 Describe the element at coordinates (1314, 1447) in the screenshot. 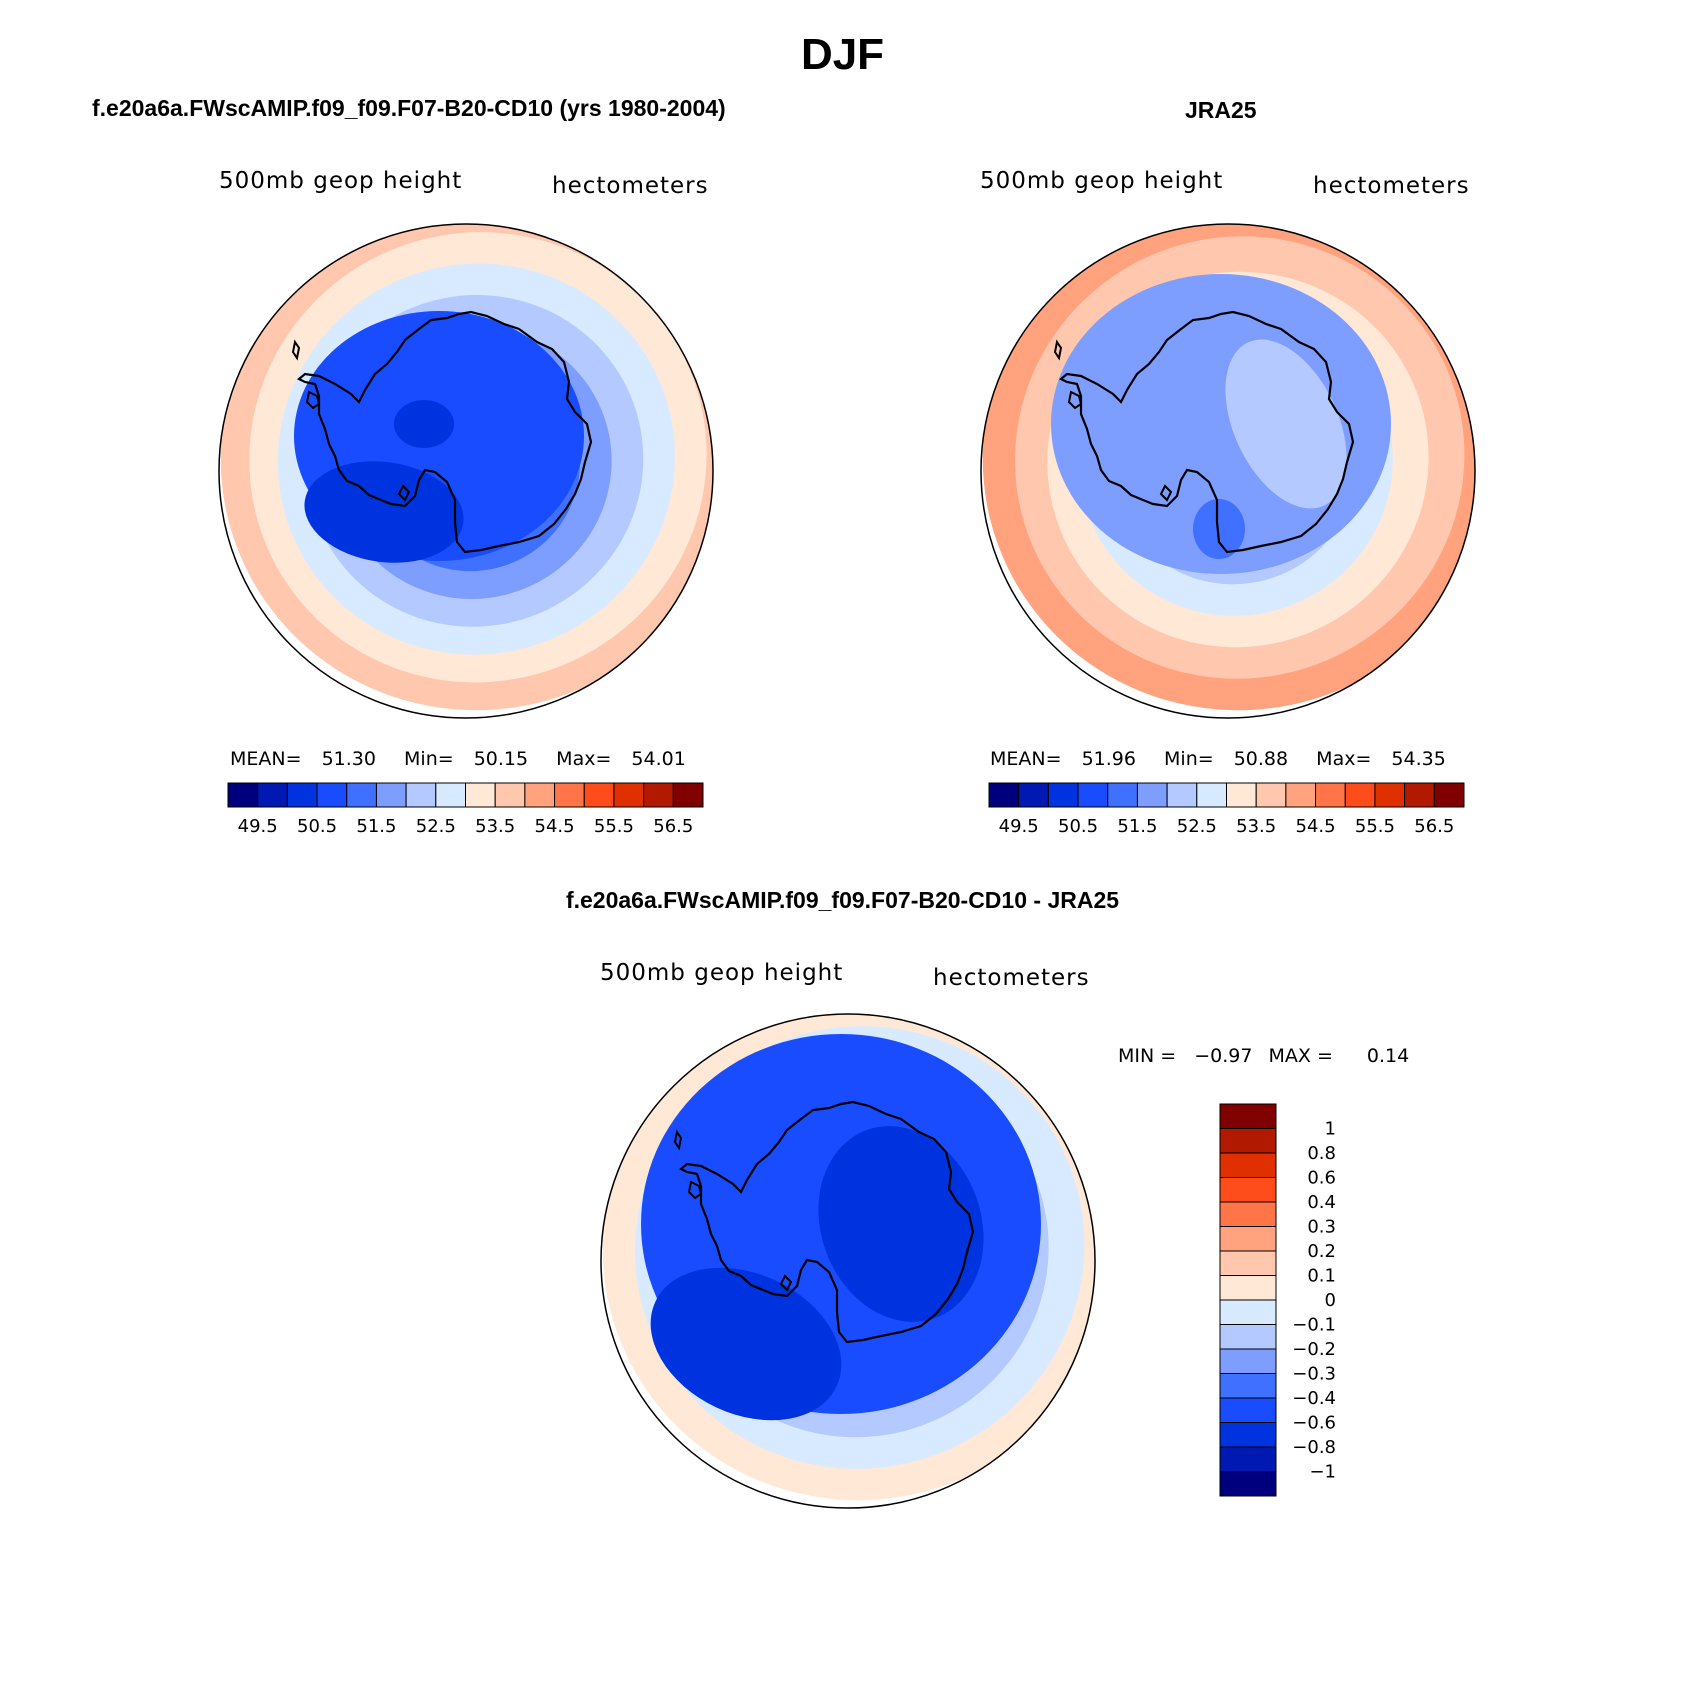

I see `colorbar-tick-label: −0.8` at that location.